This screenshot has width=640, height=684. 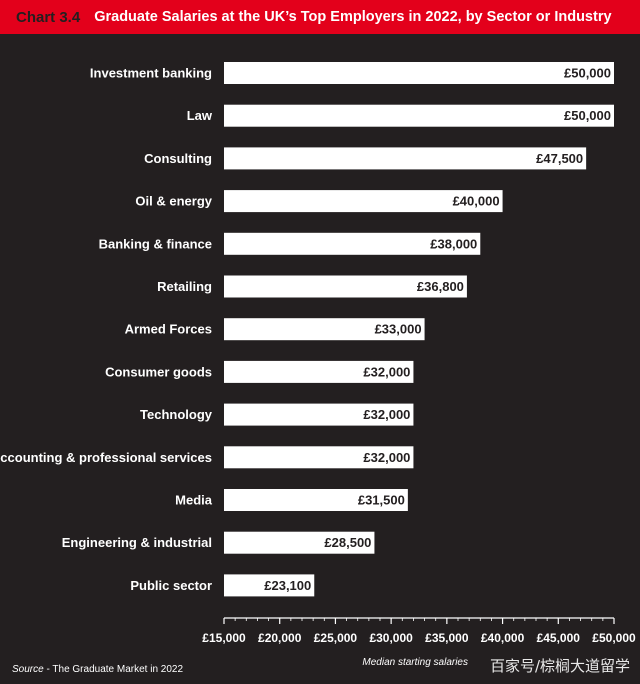 What do you see at coordinates (503, 638) in the screenshot?
I see `x-tick-label-5: £40,000` at bounding box center [503, 638].